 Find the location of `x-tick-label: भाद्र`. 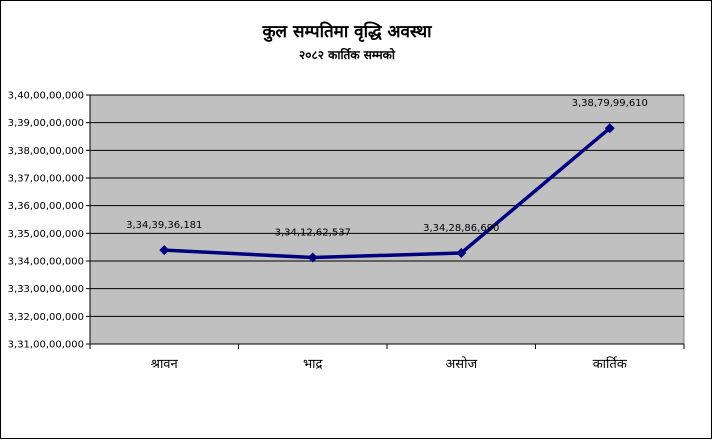

x-tick-label: भाद्र is located at coordinates (313, 364).